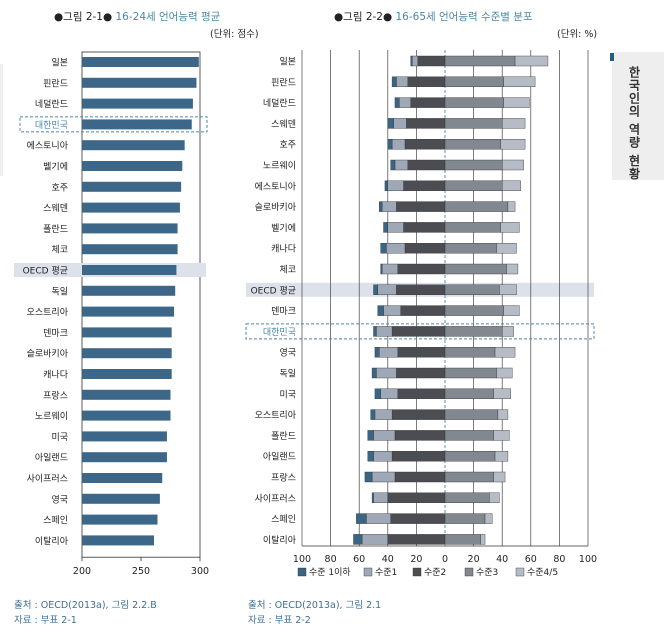 This screenshot has height=637, width=664. What do you see at coordinates (421, 289) in the screenshot?
I see `fig2-seg-수준2-OECD-평균` at bounding box center [421, 289].